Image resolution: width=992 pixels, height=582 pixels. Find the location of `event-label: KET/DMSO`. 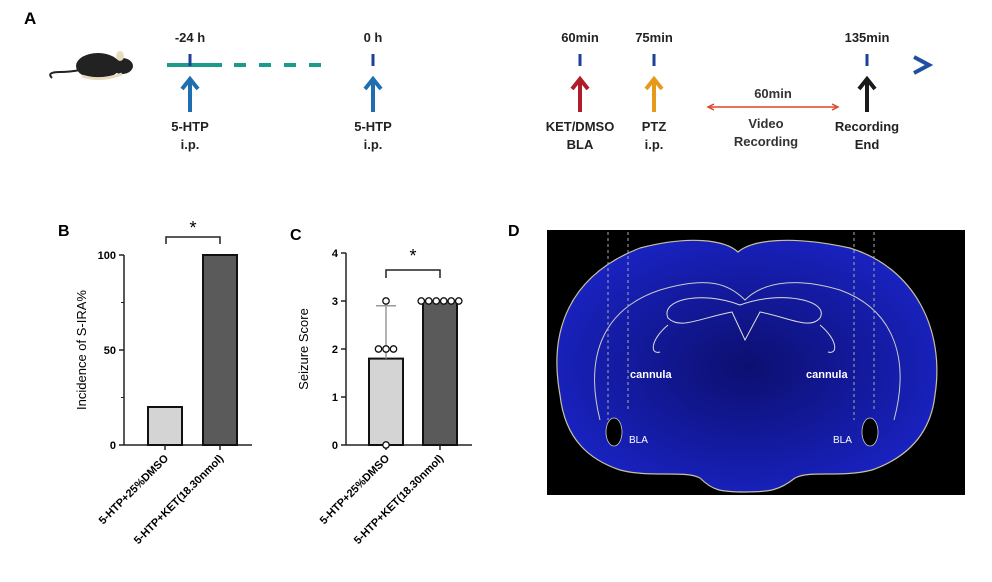

event-label: KET/DMSO is located at coordinates (580, 126).